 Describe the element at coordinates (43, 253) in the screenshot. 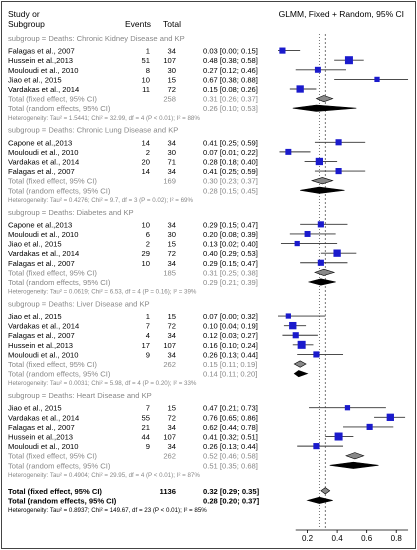

I see `study-name: Vardakas et al., 2014` at that location.